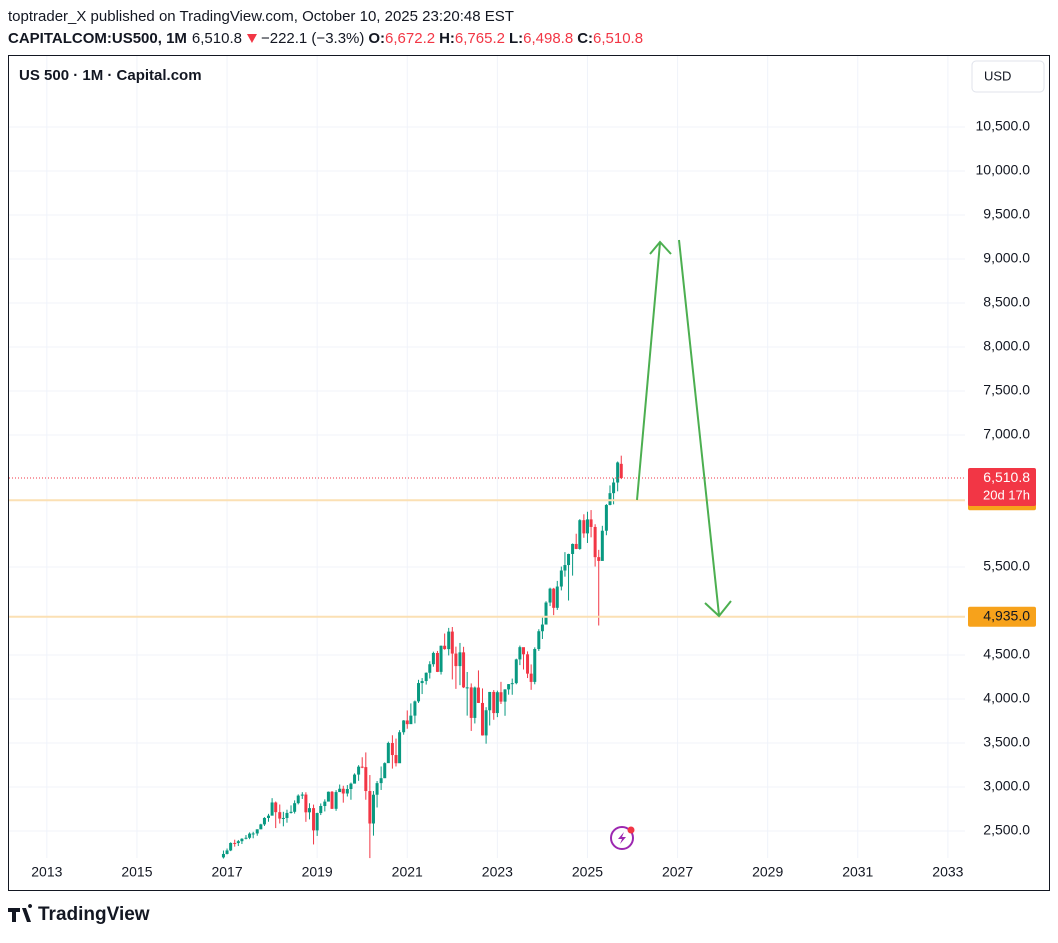 The image size is (1058, 943). Describe the element at coordinates (410, 38) in the screenshot. I see `ohlc-value: 6,672.2` at that location.